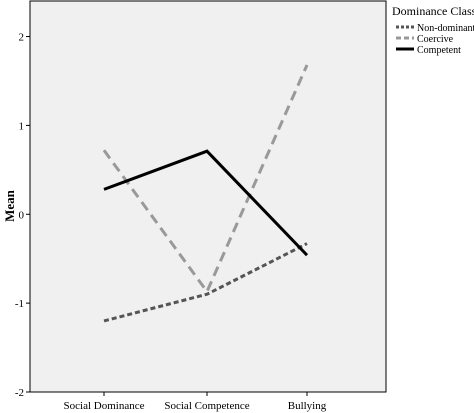  I want to click on x-tick-label: Social Dominance, so click(104, 406).